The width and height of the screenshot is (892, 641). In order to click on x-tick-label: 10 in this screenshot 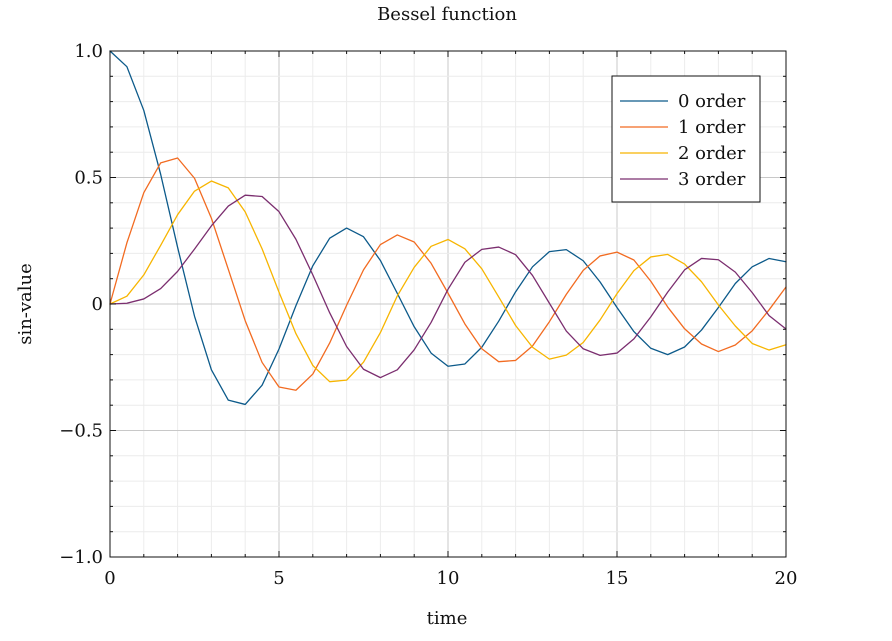, I will do `click(448, 578)`.